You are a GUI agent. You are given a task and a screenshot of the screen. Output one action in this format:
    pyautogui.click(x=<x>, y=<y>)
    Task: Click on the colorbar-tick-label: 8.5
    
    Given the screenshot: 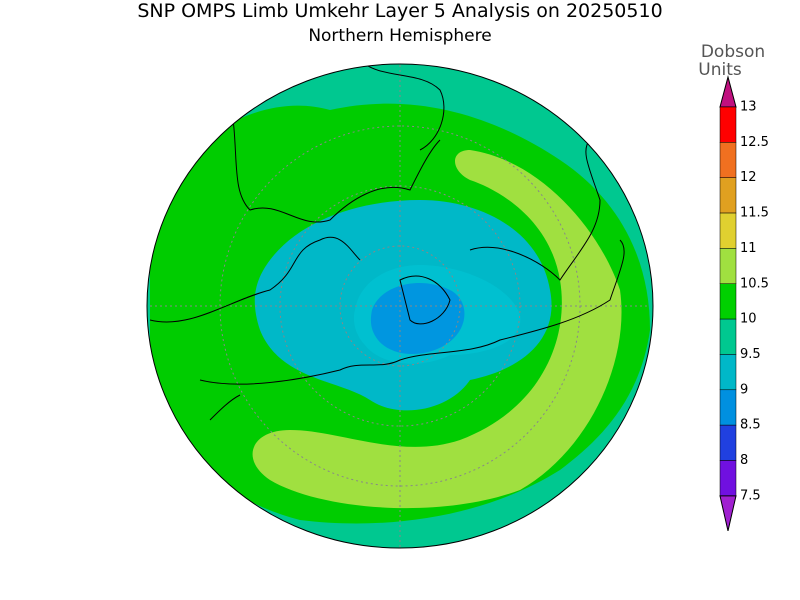 What is the action you would take?
    pyautogui.click(x=750, y=425)
    